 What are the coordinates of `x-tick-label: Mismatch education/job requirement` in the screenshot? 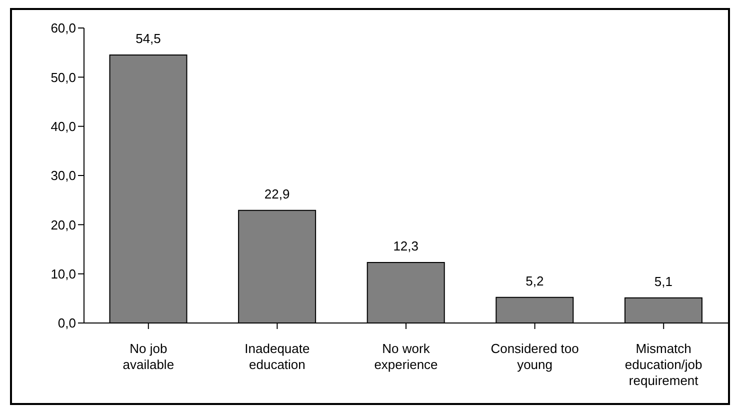 It's located at (663, 364).